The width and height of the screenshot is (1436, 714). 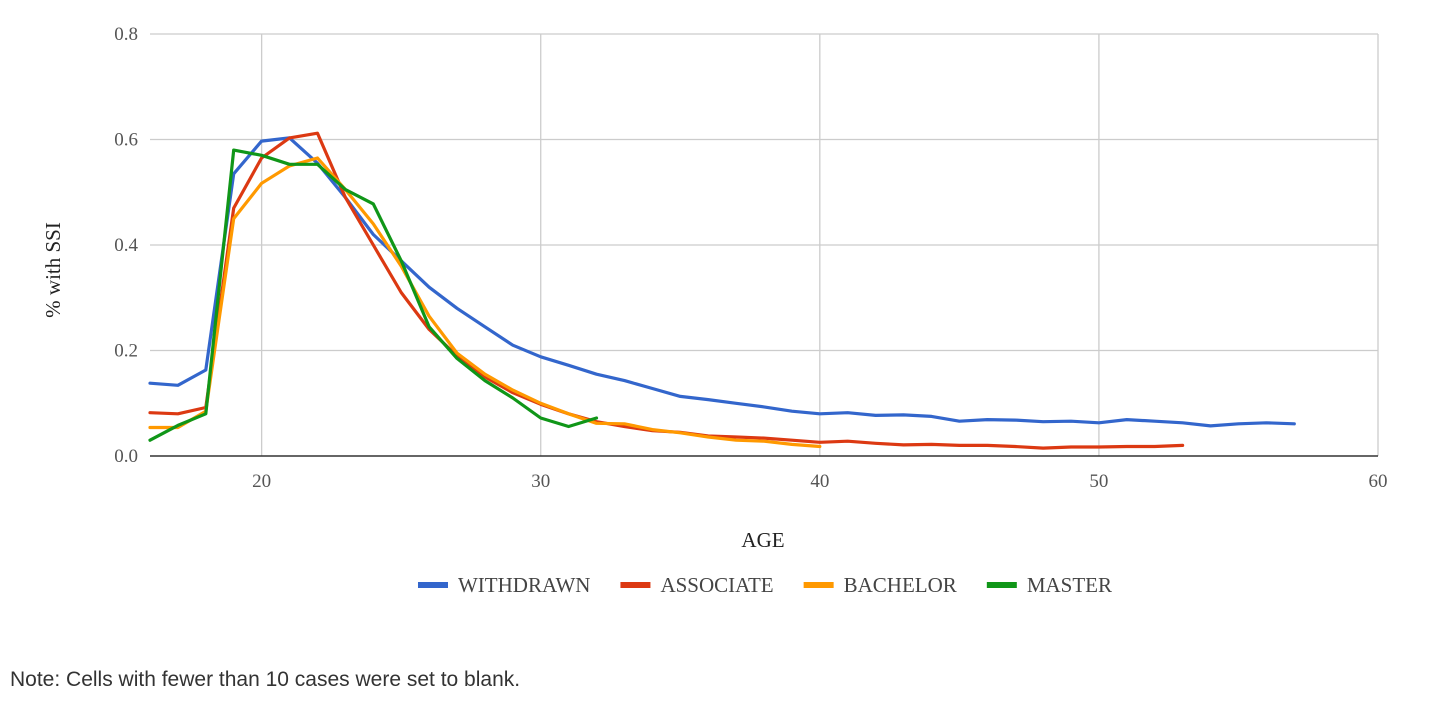 What do you see at coordinates (126, 34) in the screenshot?
I see `y-tick-label: 0.8` at bounding box center [126, 34].